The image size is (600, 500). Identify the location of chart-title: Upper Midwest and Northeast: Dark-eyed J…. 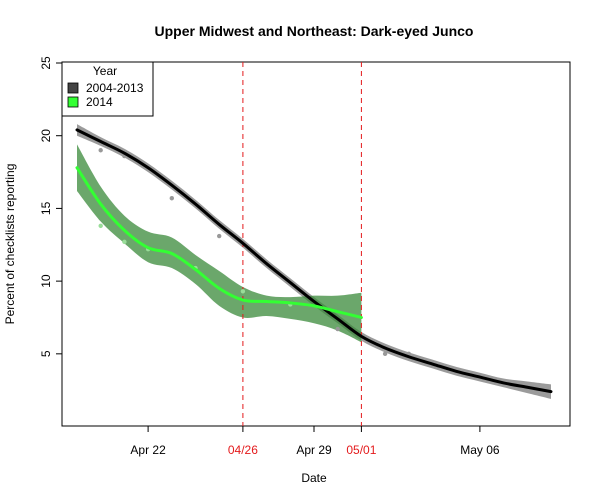
(314, 31).